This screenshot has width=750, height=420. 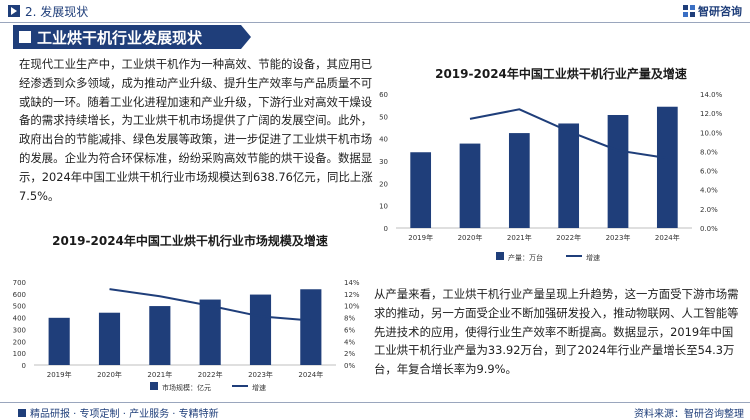 I want to click on page-title-banner: 工业烘干机行业发展现状, so click(x=127, y=37).